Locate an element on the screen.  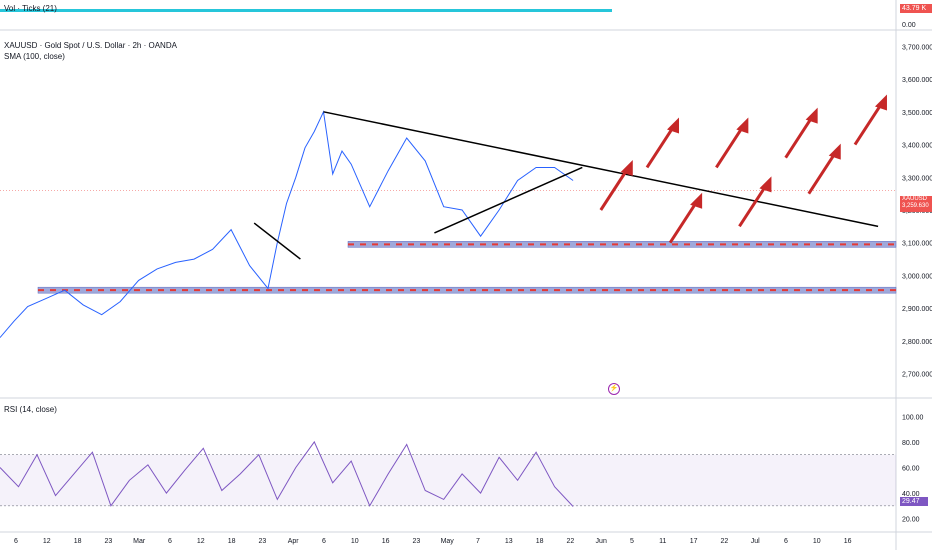
price-value: 3,259.630 is located at coordinates (915, 206).